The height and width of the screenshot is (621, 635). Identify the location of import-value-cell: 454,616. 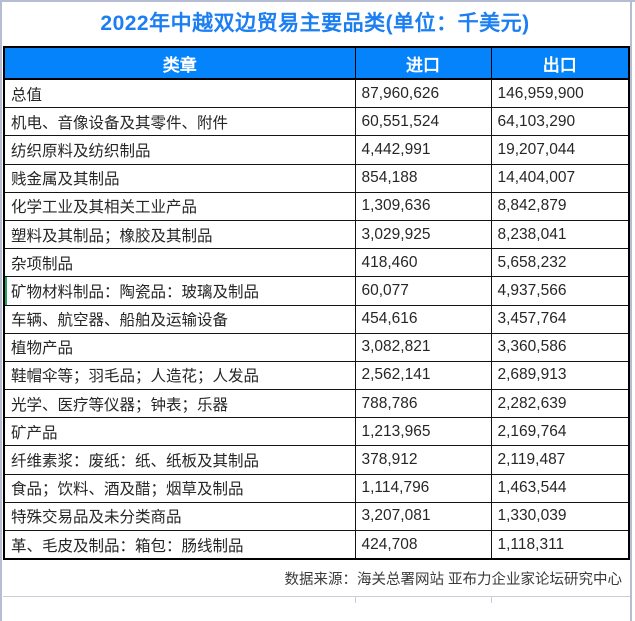
(423, 319).